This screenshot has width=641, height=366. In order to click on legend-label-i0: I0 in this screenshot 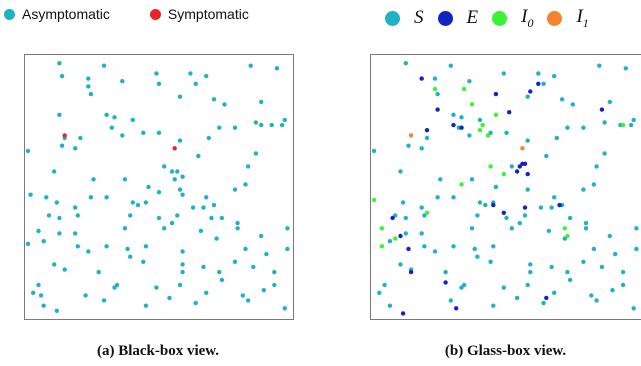, I will do `click(527, 18)`.